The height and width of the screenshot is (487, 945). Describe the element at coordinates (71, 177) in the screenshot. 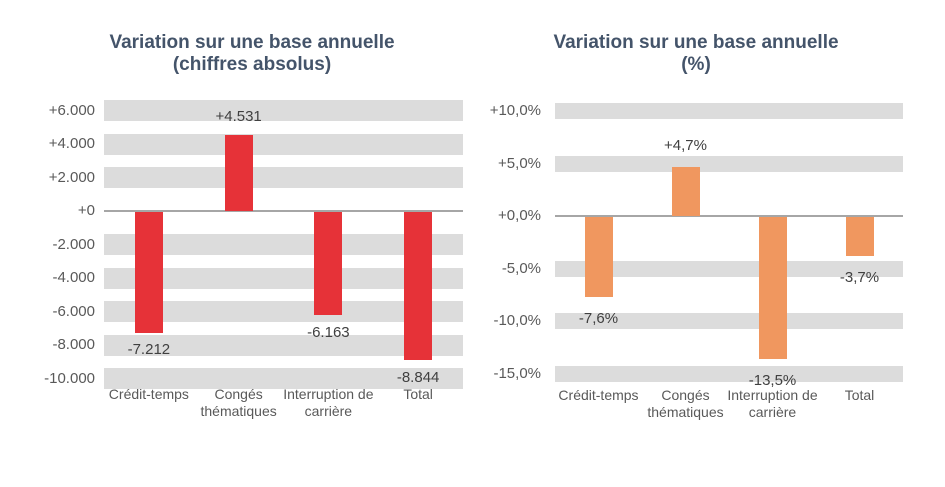

I see `y-tick-label: +2.000` at that location.